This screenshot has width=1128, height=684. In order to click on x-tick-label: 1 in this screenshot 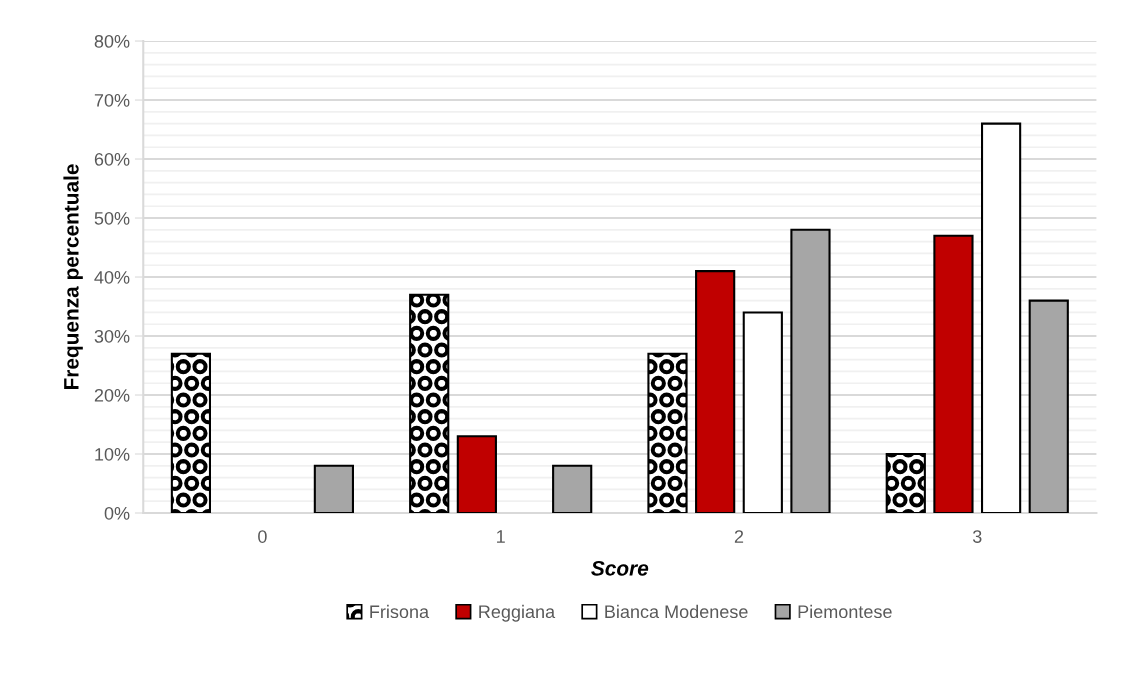, I will do `click(501, 536)`.